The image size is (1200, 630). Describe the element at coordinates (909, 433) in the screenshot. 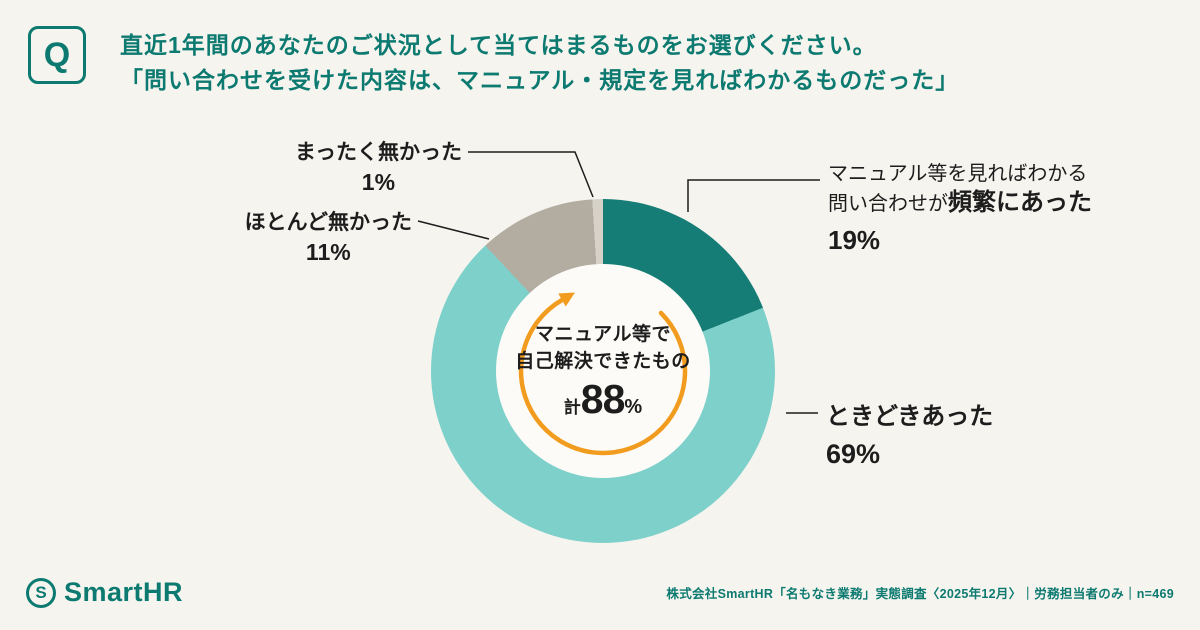

I see `callout-sometimes: ときどきあった 69%` at that location.